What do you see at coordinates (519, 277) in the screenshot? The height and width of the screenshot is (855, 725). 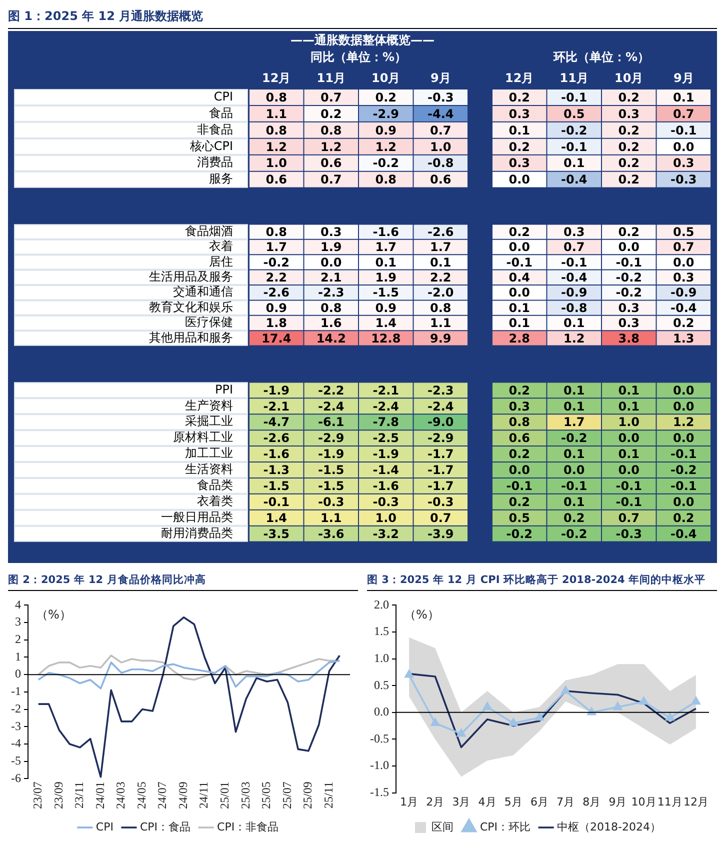 I see `data-label: 0.4` at bounding box center [519, 277].